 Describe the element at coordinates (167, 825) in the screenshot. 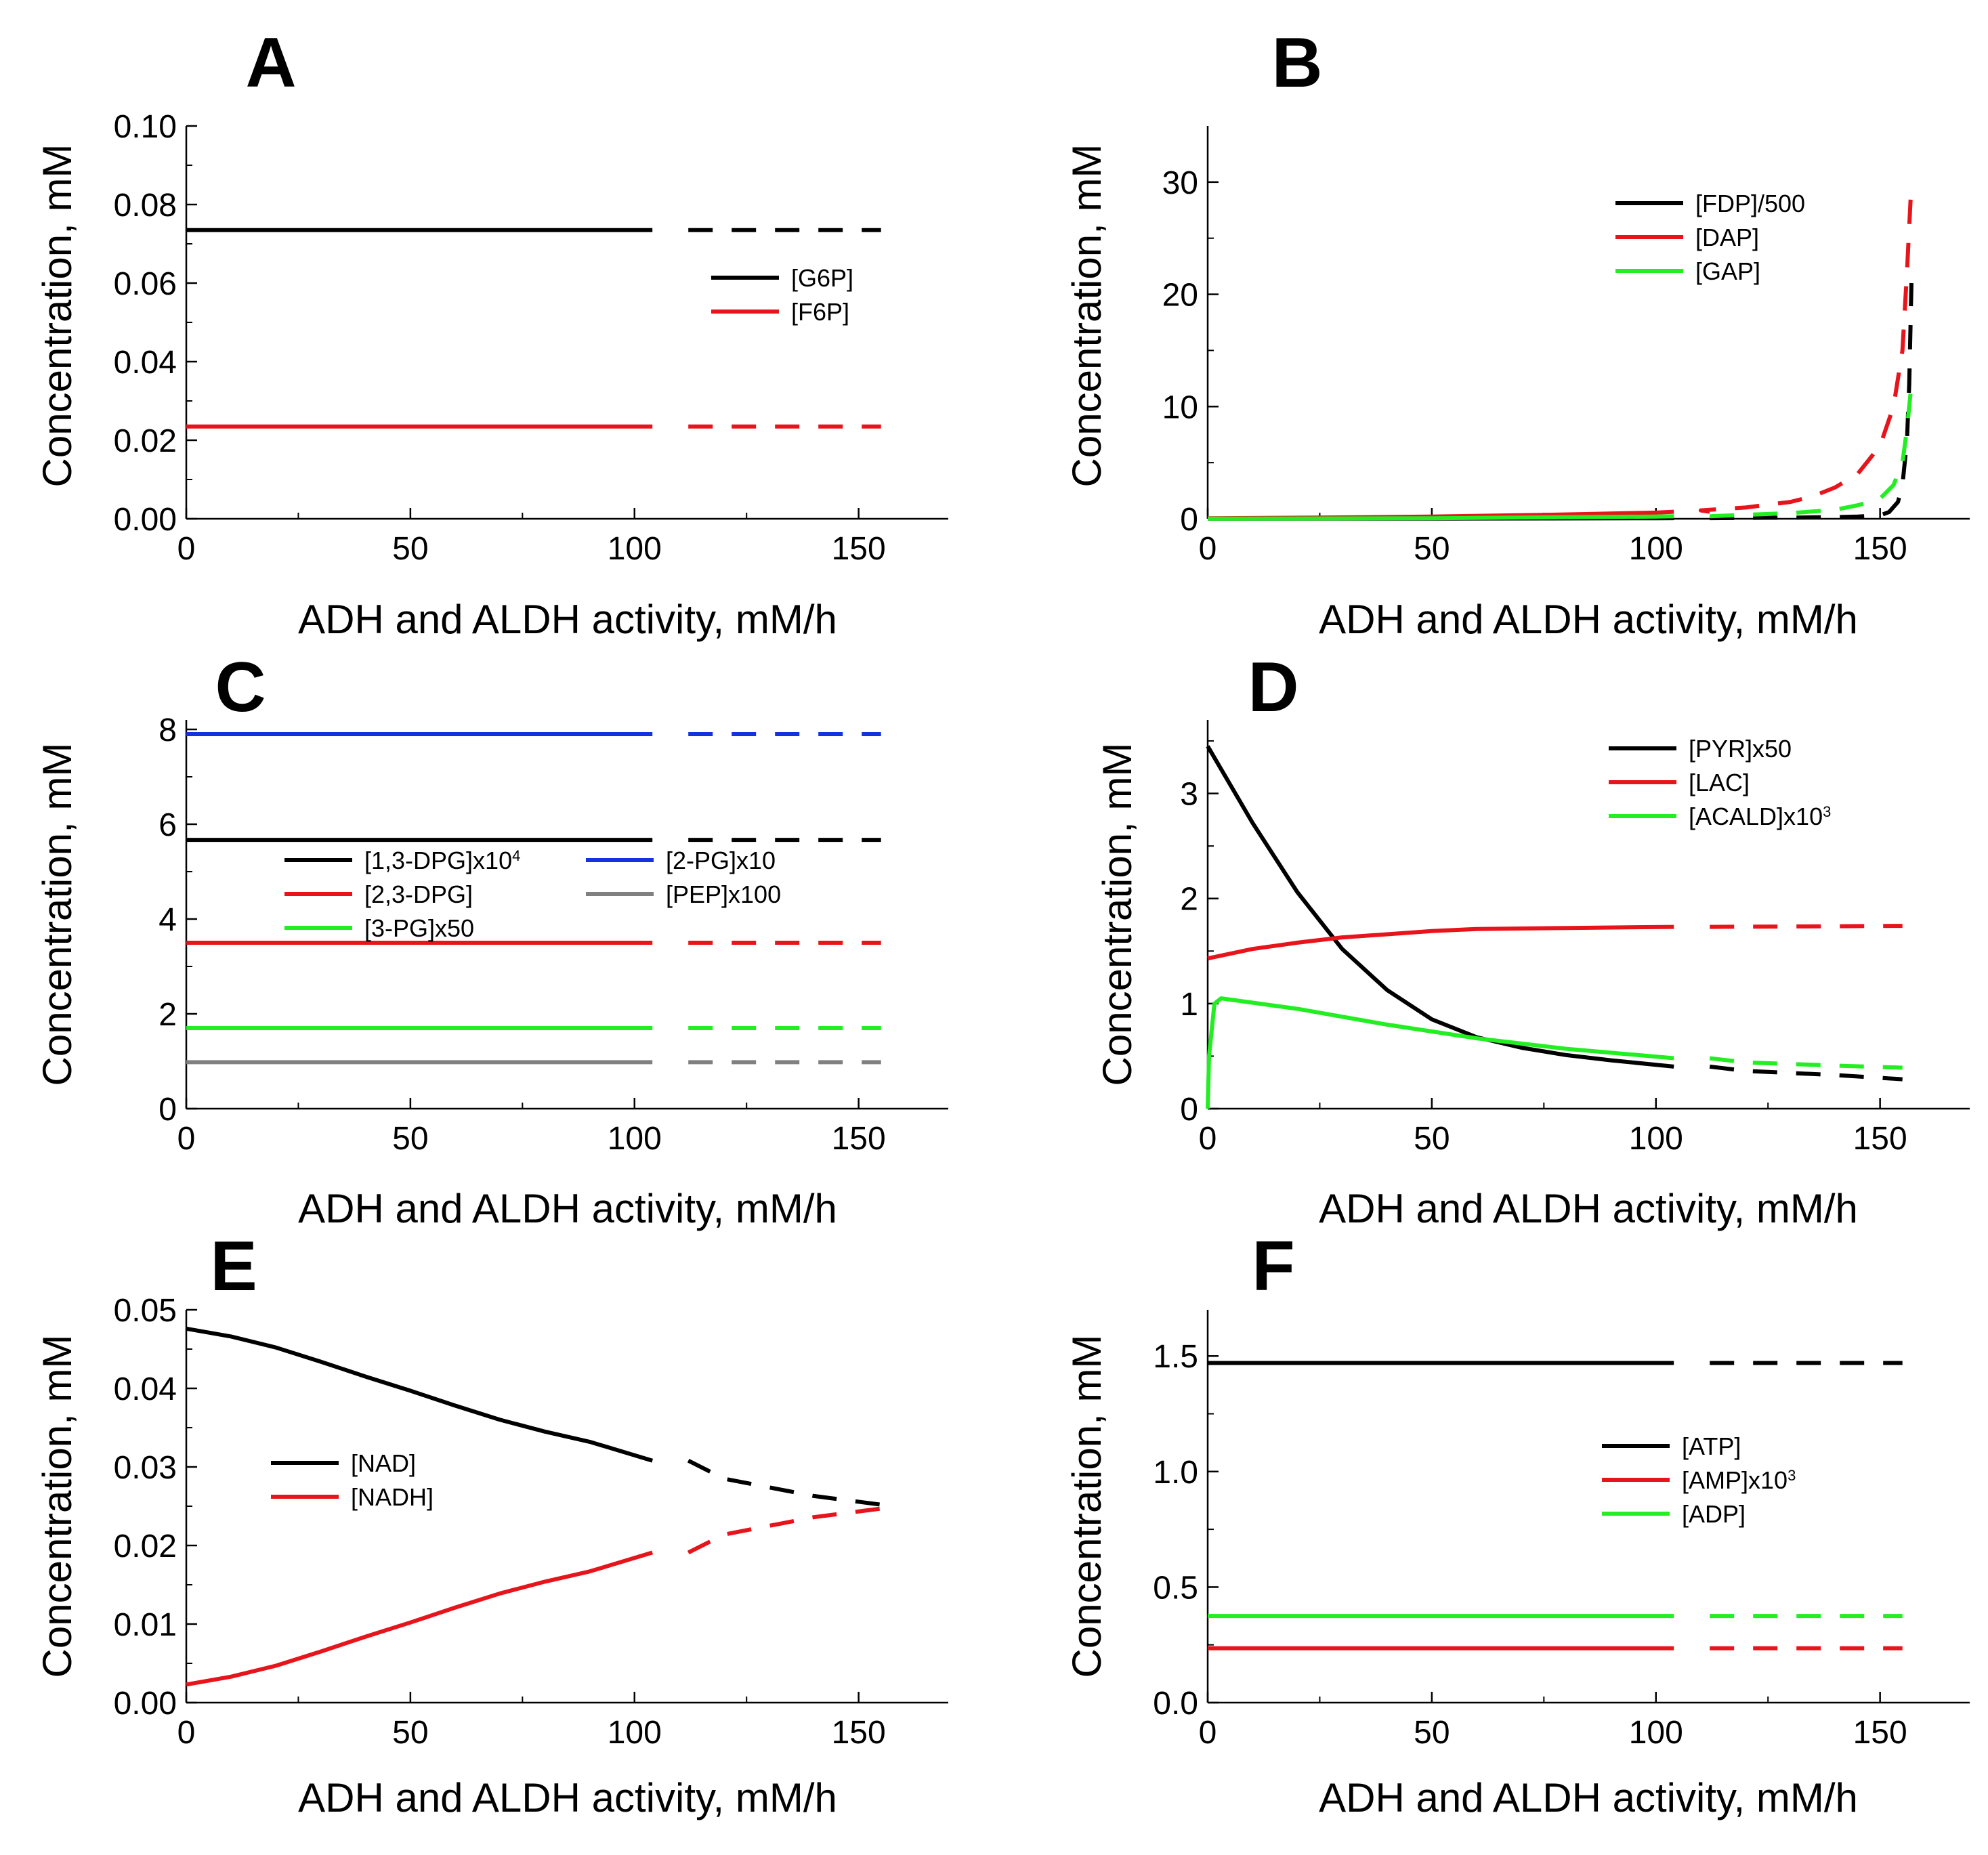

I see `y-tick-label-c: 6` at that location.